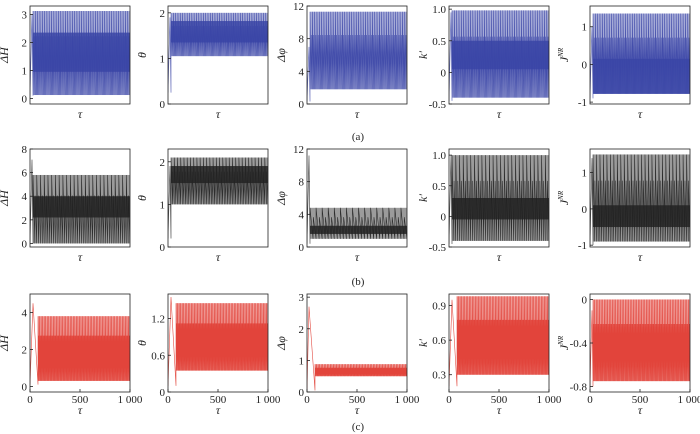  Describe the element at coordinates (163, 163) in the screenshot. I see `ytick-label-b2-2: 2` at that location.